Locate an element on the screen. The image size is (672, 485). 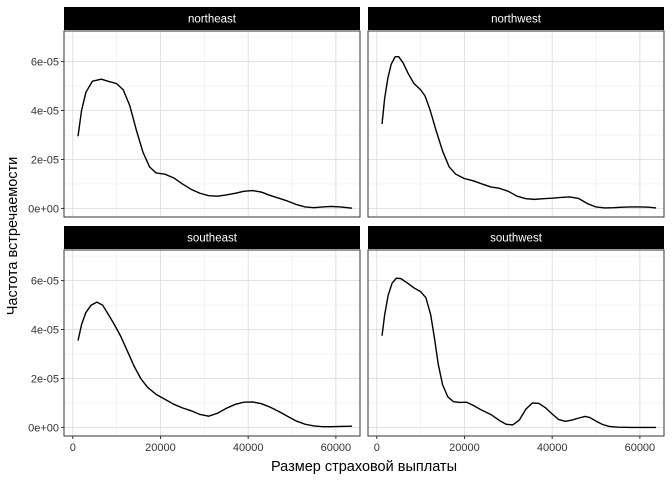
density-line-northeast is located at coordinates (215, 143).